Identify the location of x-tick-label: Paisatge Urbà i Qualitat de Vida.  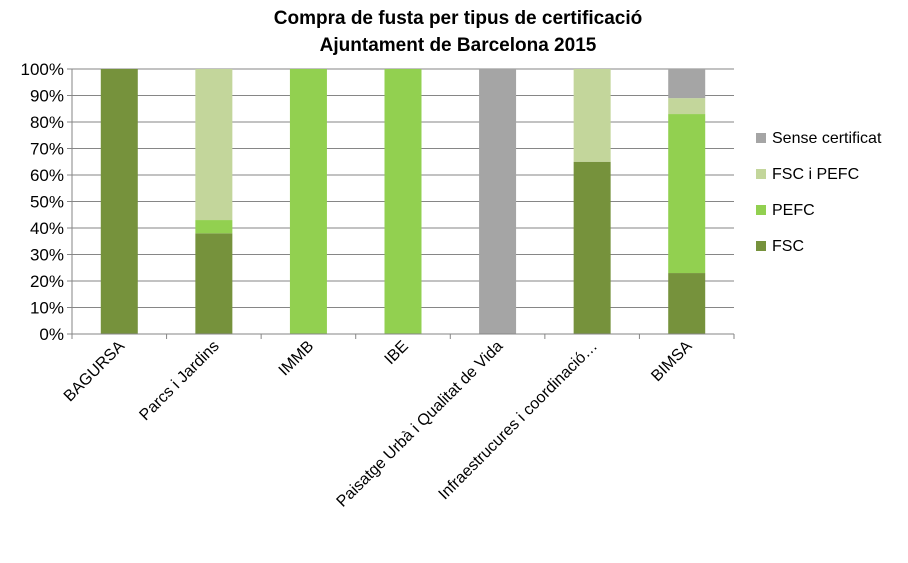
(420, 424).